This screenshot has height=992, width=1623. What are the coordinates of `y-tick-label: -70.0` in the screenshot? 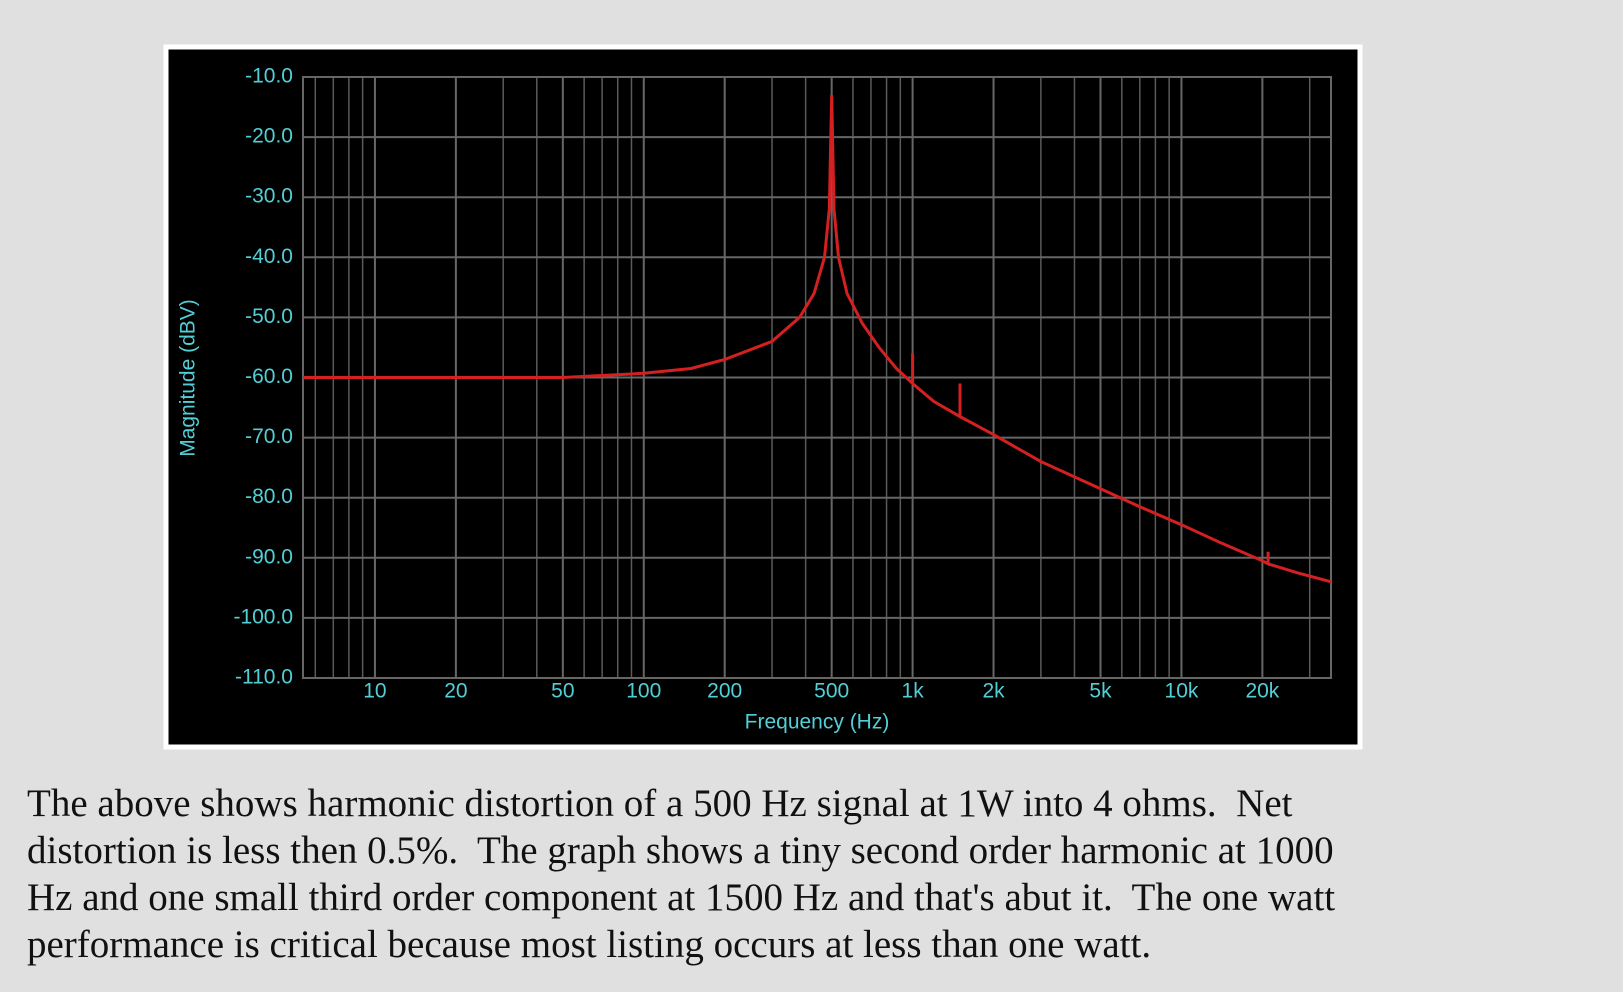 It's located at (269, 436).